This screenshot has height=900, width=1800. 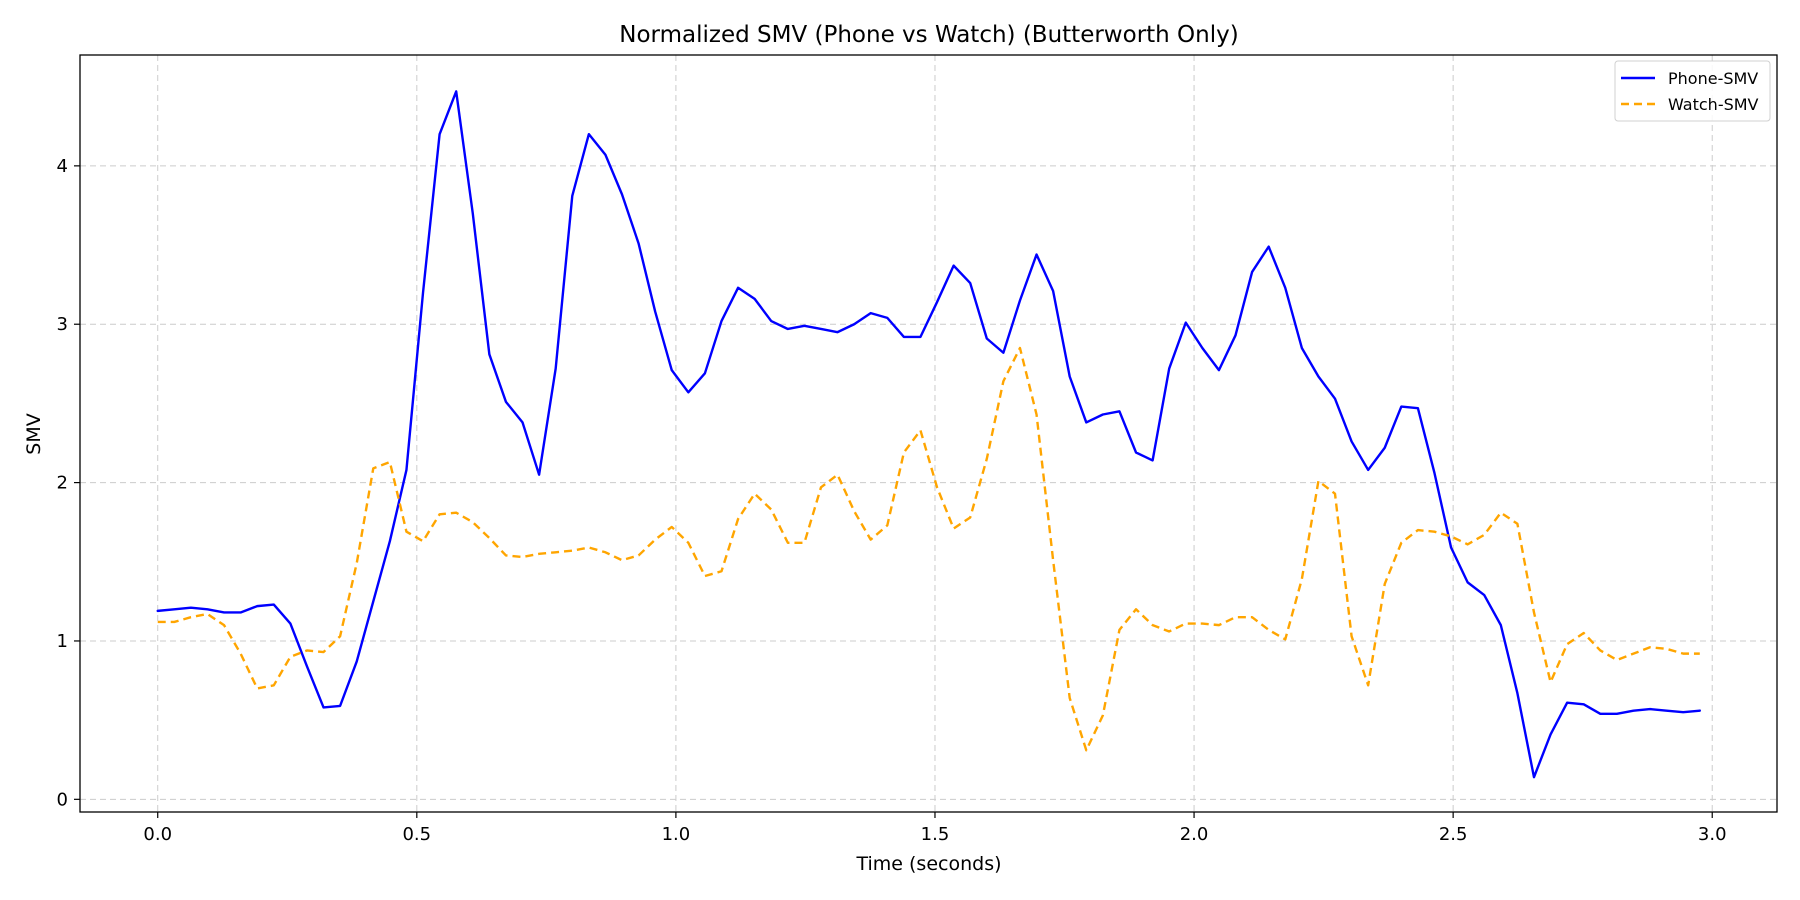 I want to click on x-tick-label: 1.0, so click(x=676, y=834).